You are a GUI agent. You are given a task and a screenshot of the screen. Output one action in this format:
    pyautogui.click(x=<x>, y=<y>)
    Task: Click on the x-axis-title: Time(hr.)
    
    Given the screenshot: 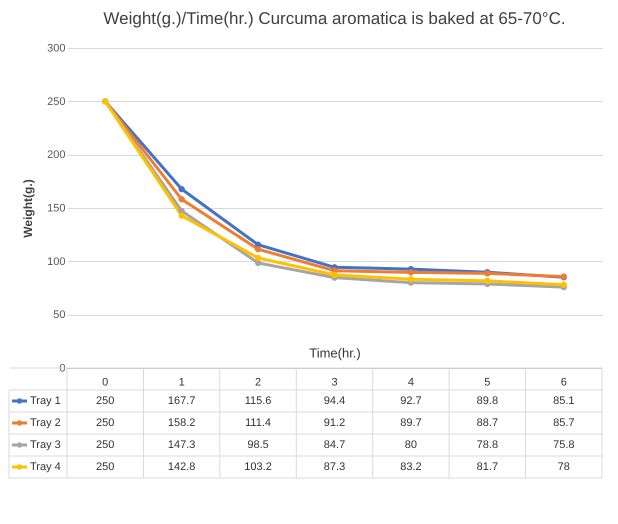 What is the action you would take?
    pyautogui.click(x=335, y=353)
    